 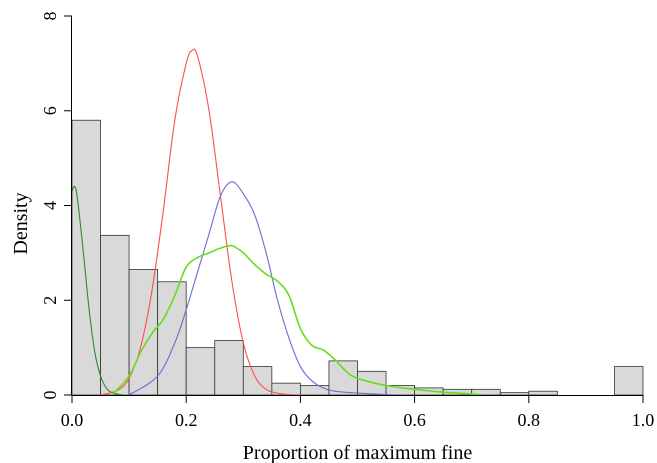 I want to click on y-axis-label: Density, so click(x=21, y=223).